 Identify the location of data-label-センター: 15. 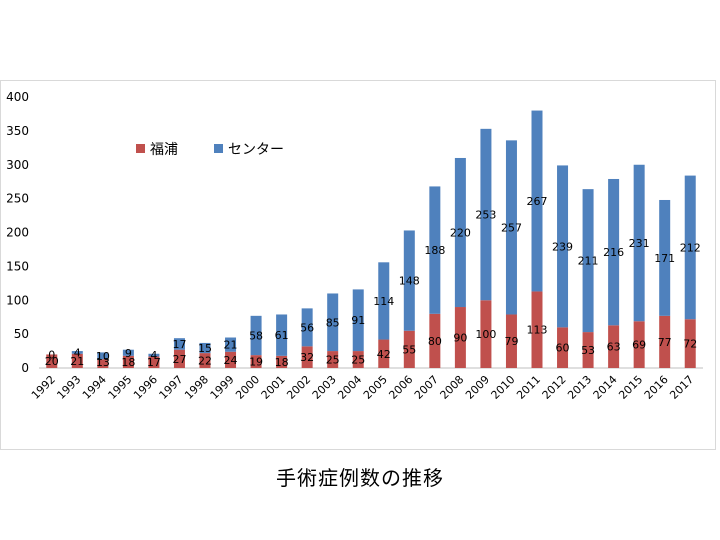
(205, 348).